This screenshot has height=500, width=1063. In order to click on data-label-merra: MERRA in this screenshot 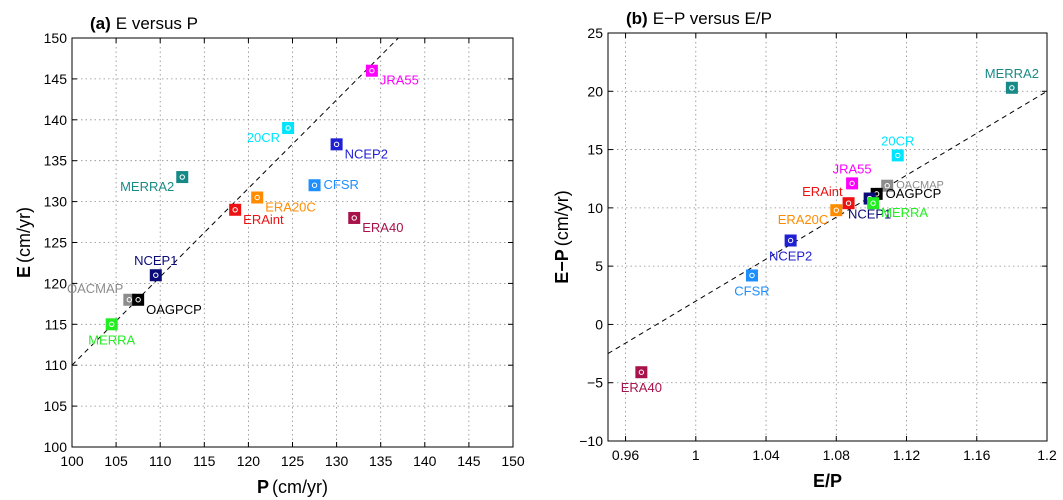, I will do `click(904, 212)`.